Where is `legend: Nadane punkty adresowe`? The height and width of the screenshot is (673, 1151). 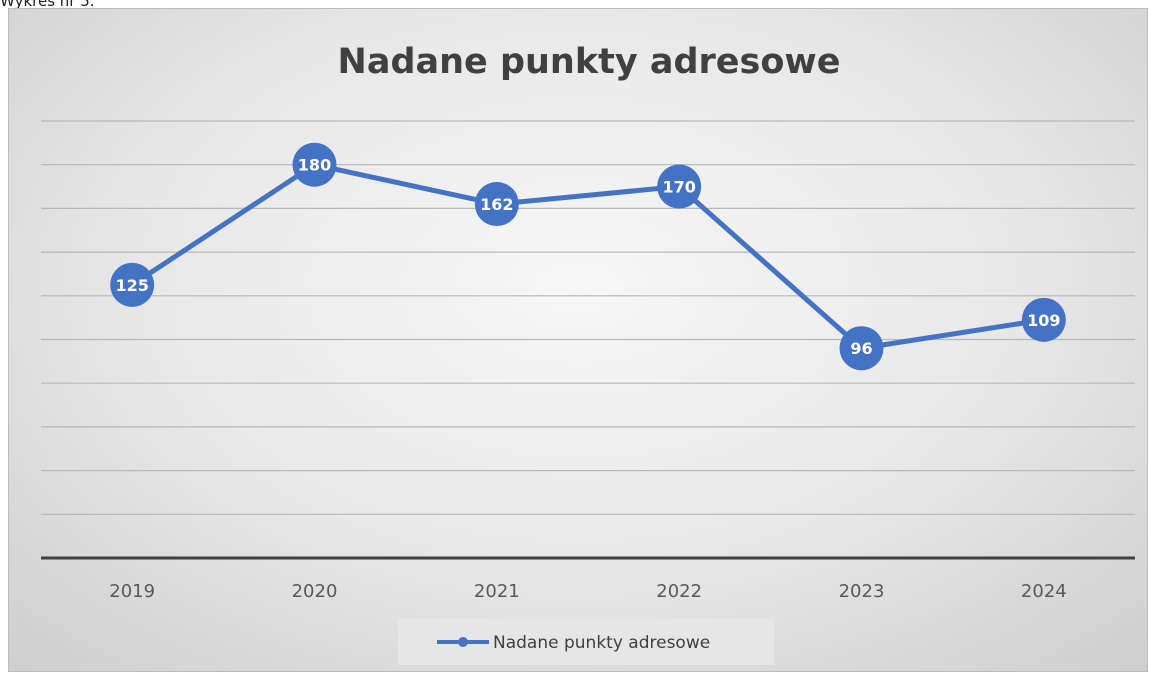 legend: Nadane punkty adresowe is located at coordinates (586, 642).